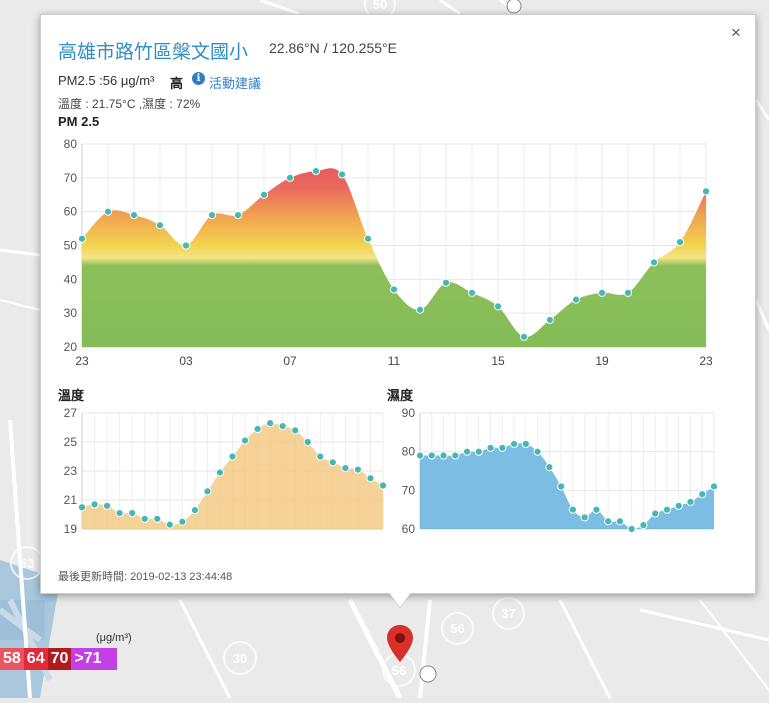 This screenshot has width=769, height=703. Describe the element at coordinates (235, 83) in the screenshot. I see `activity-advice-link: 活動建議` at that location.